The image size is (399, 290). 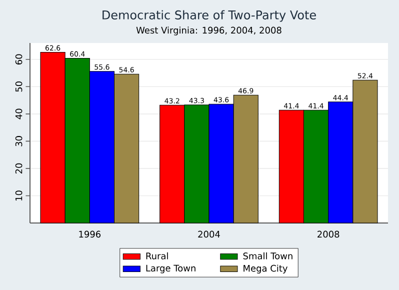 I want to click on y-tick-label: 50, so click(x=18, y=87).